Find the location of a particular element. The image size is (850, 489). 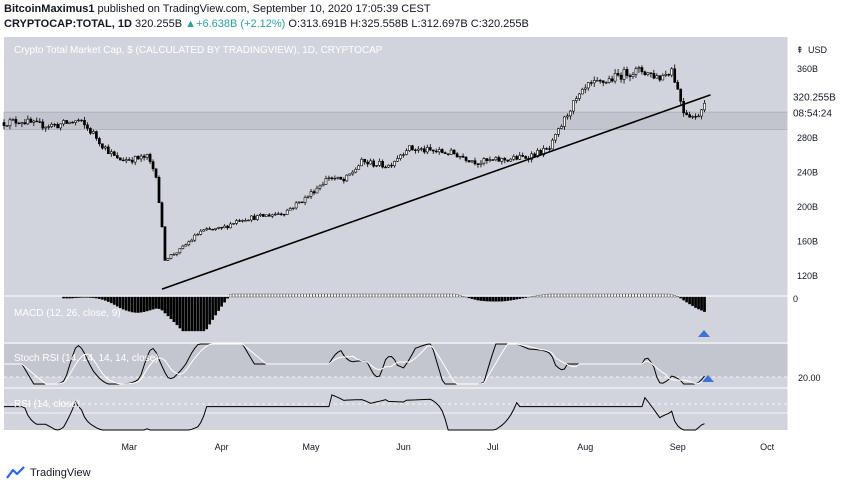

low-value: 312.697B is located at coordinates (444, 24).